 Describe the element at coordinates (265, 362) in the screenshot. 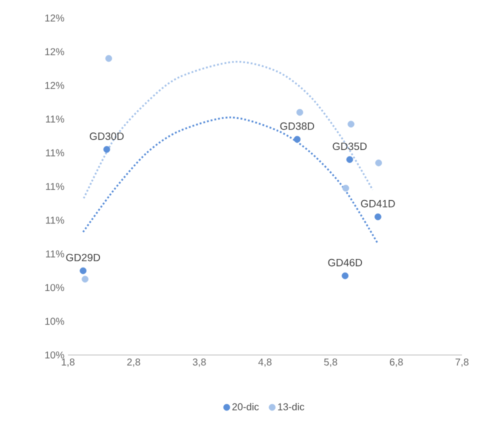

I see `x-tick-label: 4,8` at that location.